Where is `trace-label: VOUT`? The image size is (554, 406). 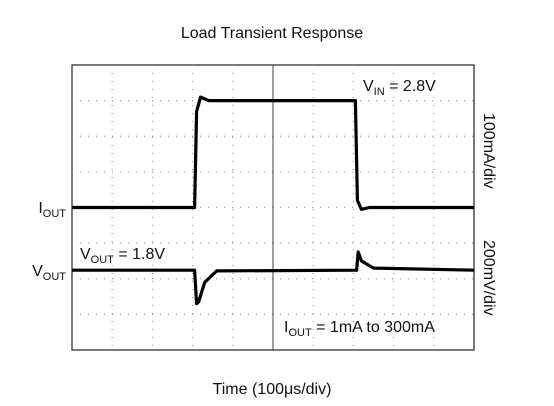
trace-label: VOUT is located at coordinates (49, 273).